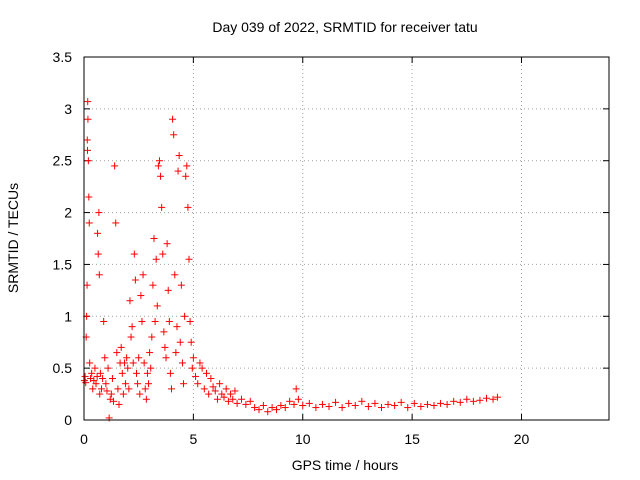 This screenshot has height=480, width=640. Describe the element at coordinates (68, 213) in the screenshot. I see `y-tick-label: 2` at that location.